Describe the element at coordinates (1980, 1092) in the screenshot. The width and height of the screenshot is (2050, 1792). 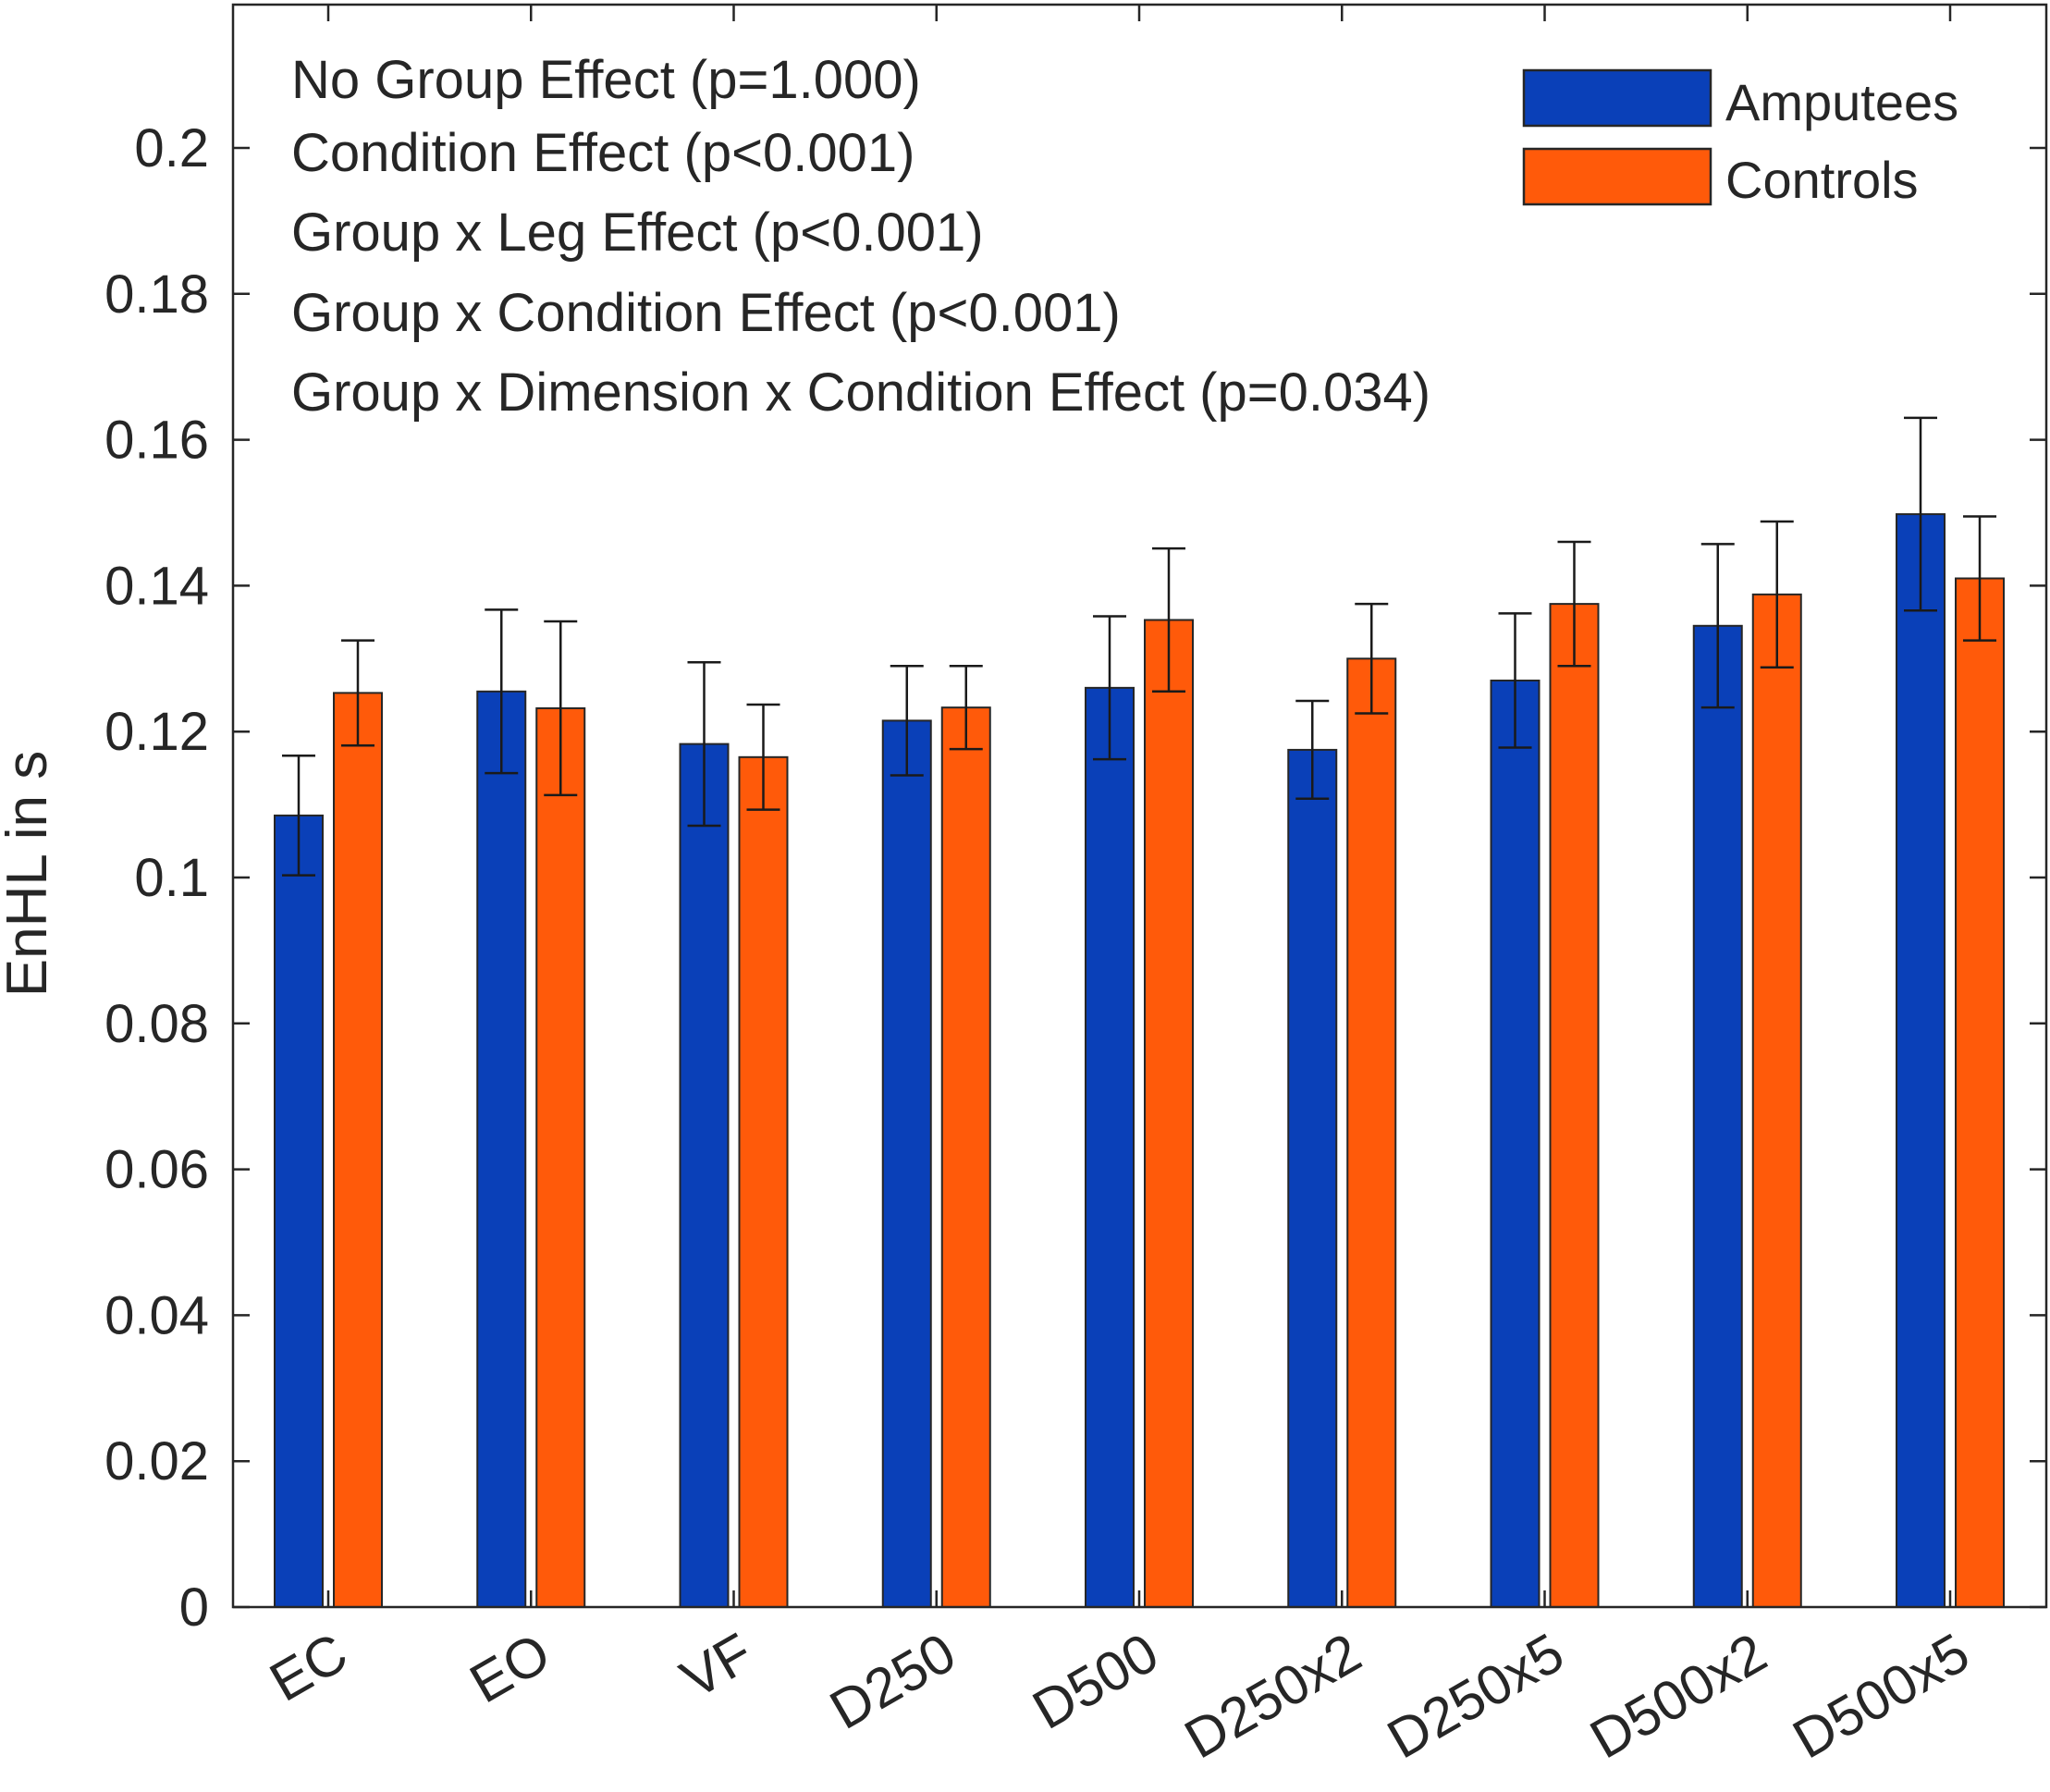
I see `bar-controls-d500x5` at that location.